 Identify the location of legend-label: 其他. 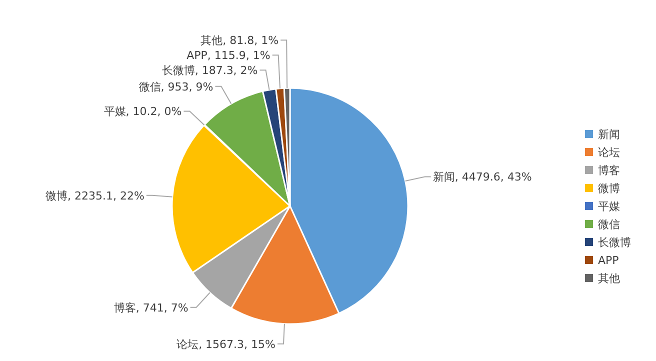
(609, 278).